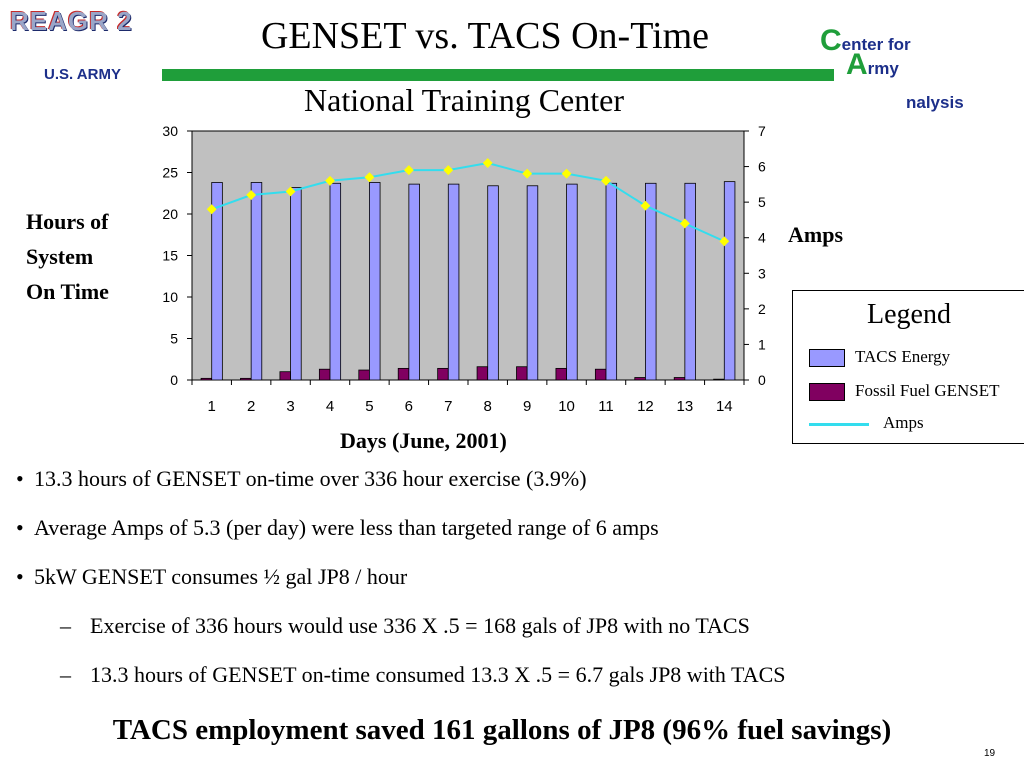 The image size is (1024, 768). I want to click on x-tick-label: 12, so click(645, 406).